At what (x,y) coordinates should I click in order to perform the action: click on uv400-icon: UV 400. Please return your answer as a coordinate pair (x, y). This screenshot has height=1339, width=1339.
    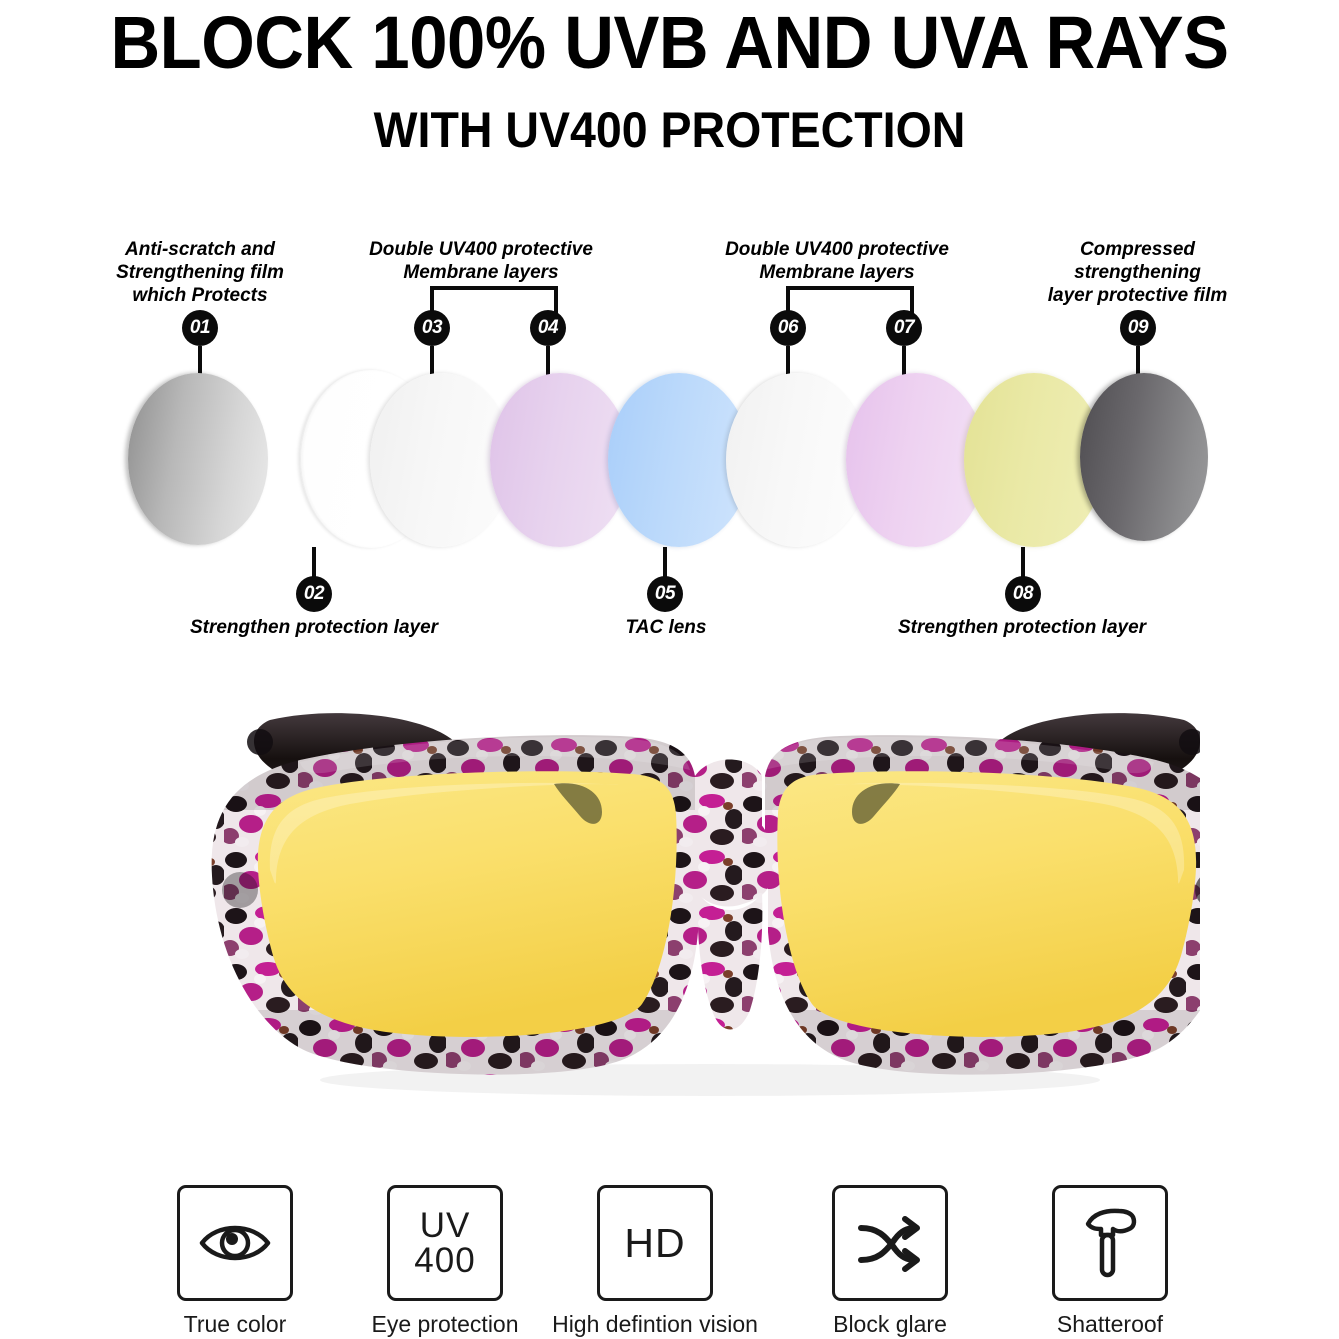
    Looking at the image, I should click on (444, 1243).